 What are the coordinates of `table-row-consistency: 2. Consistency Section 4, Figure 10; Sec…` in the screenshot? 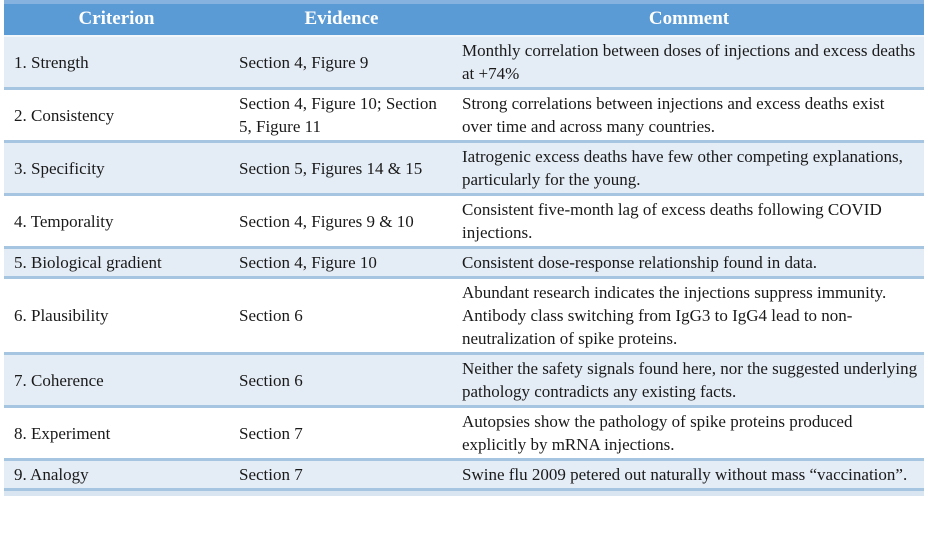 It's located at (464, 115).